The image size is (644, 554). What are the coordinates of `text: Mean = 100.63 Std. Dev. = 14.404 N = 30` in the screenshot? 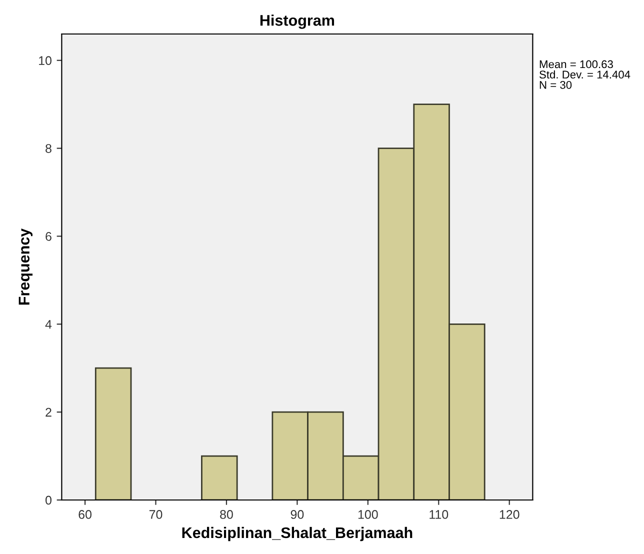 It's located at (585, 74).